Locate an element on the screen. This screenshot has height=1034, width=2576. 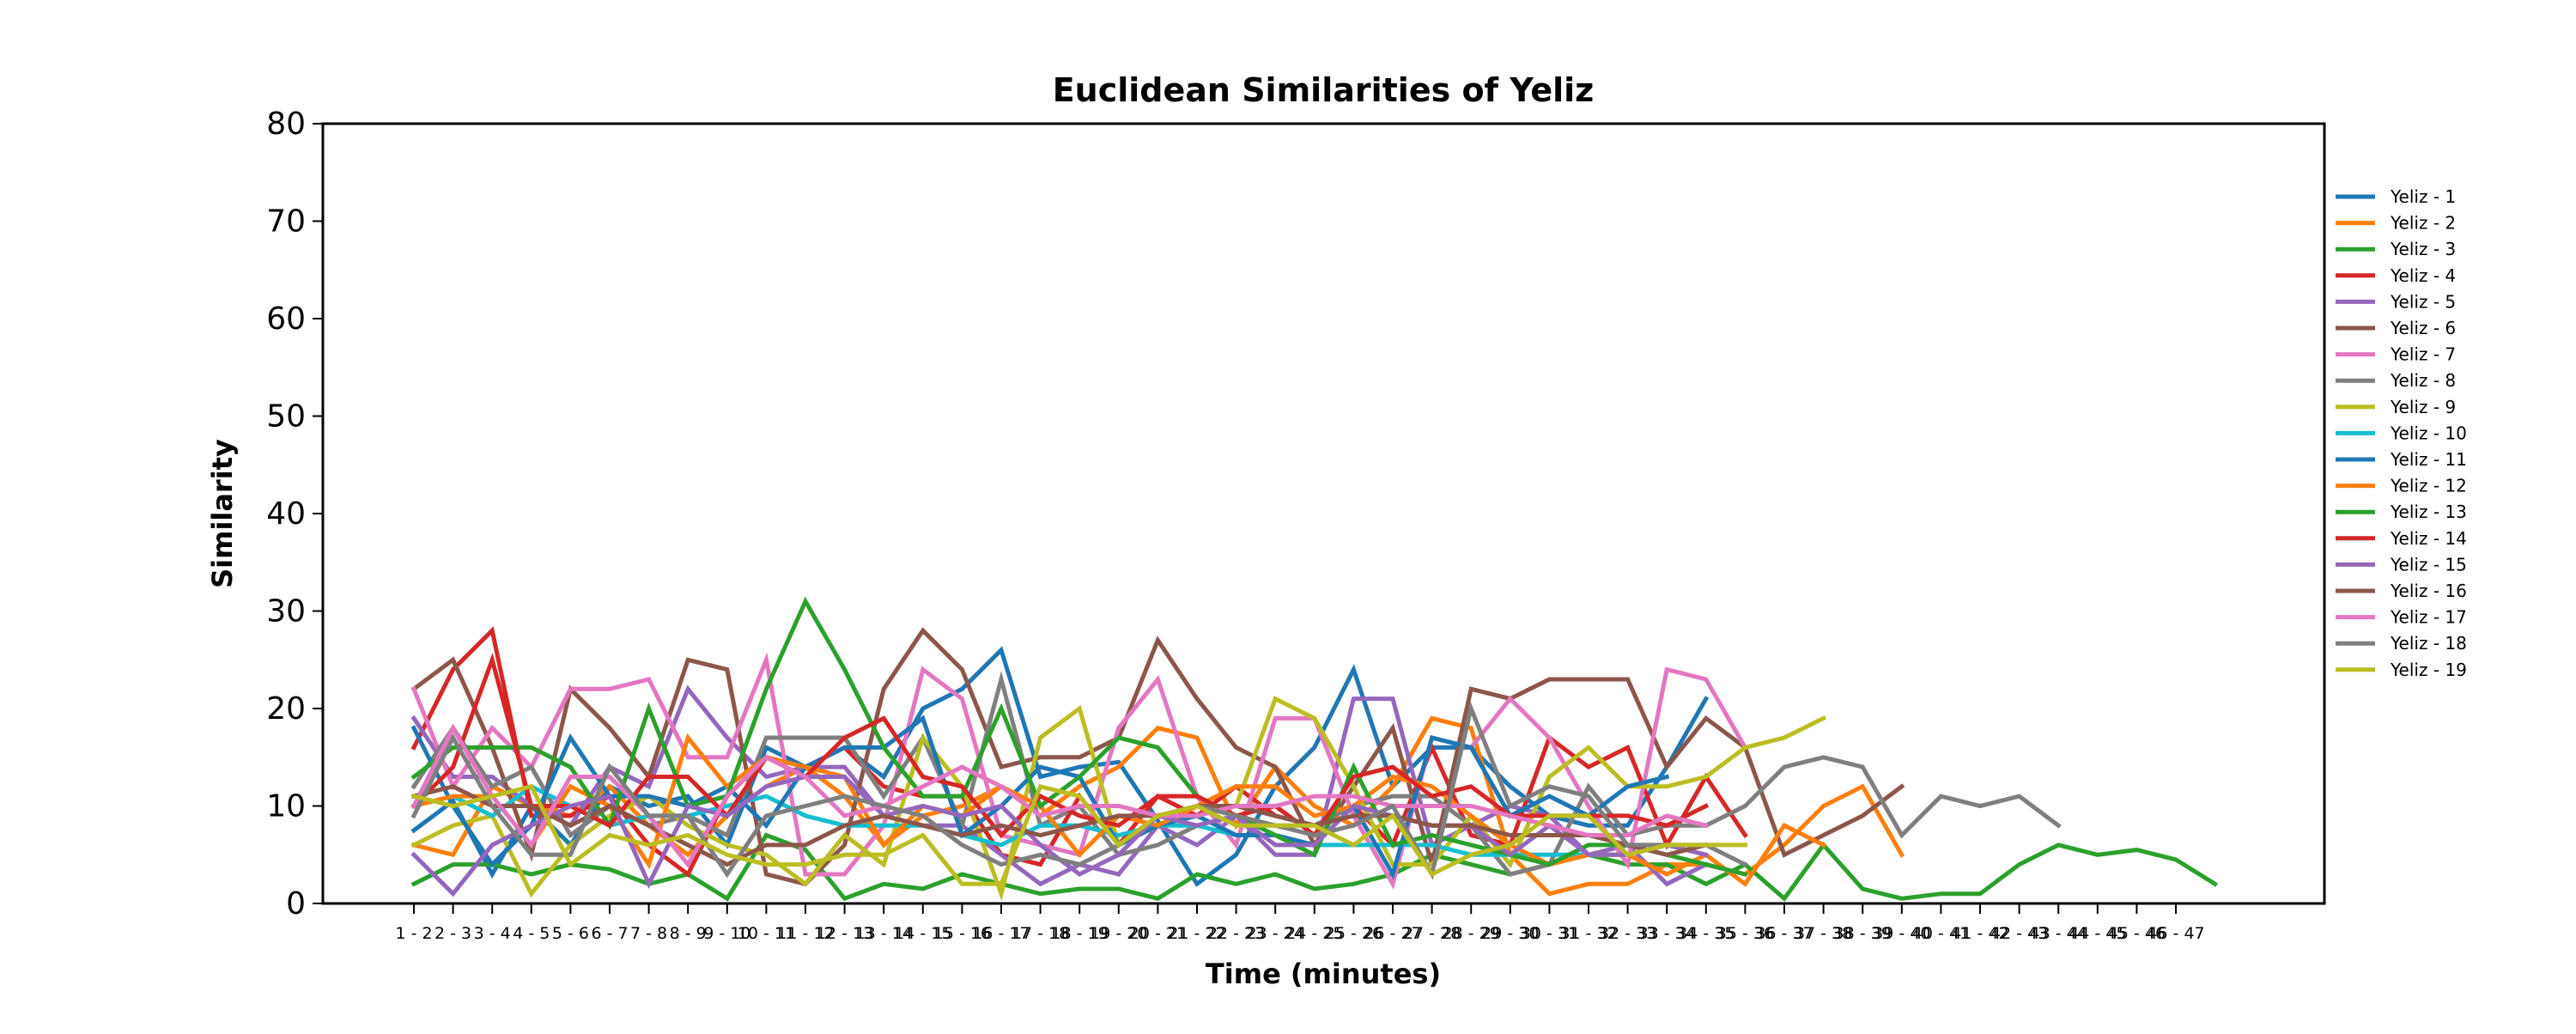
x-tick-label: 39 - 40 is located at coordinates (1902, 934).